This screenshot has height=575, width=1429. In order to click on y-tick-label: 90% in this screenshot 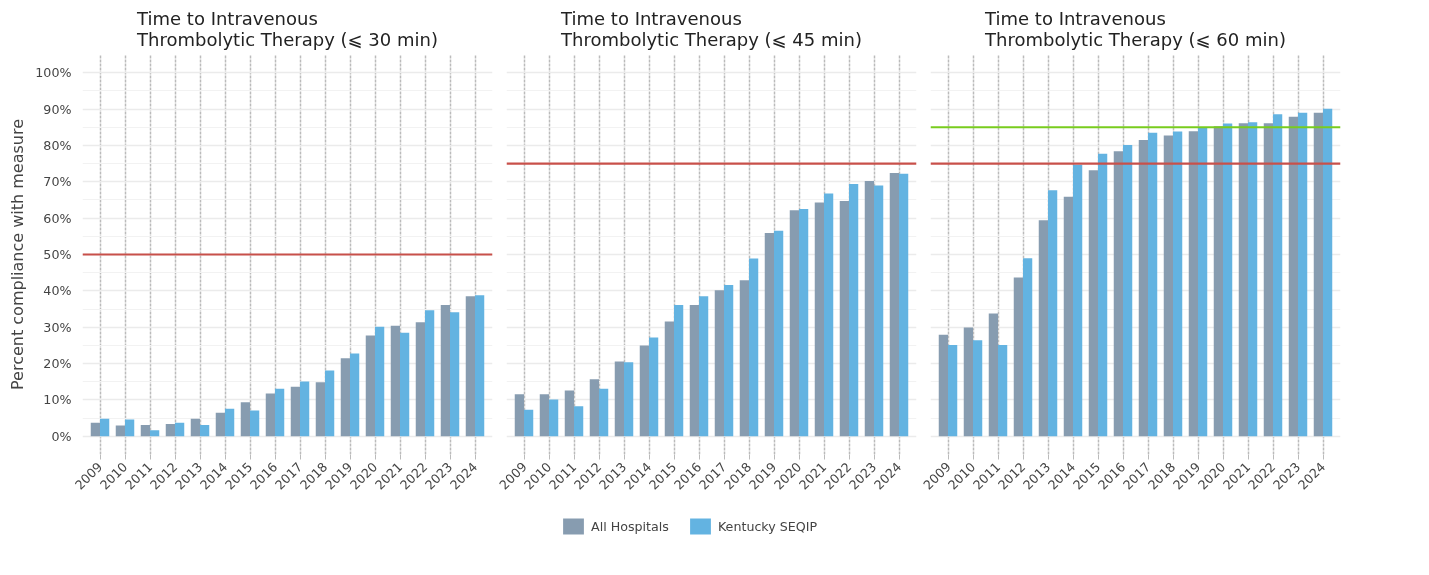, I will do `click(57, 109)`.